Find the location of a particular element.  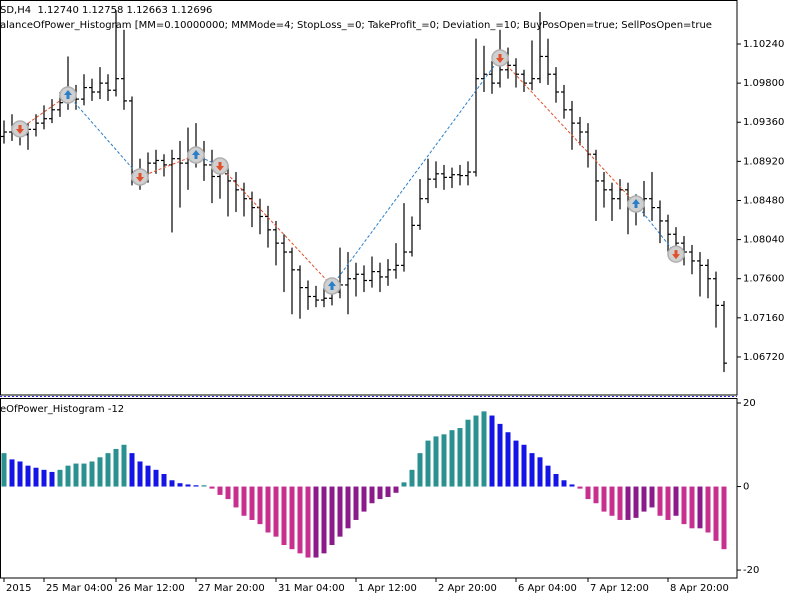

x-tick-label: 31 Mar 04:00 is located at coordinates (311, 588).